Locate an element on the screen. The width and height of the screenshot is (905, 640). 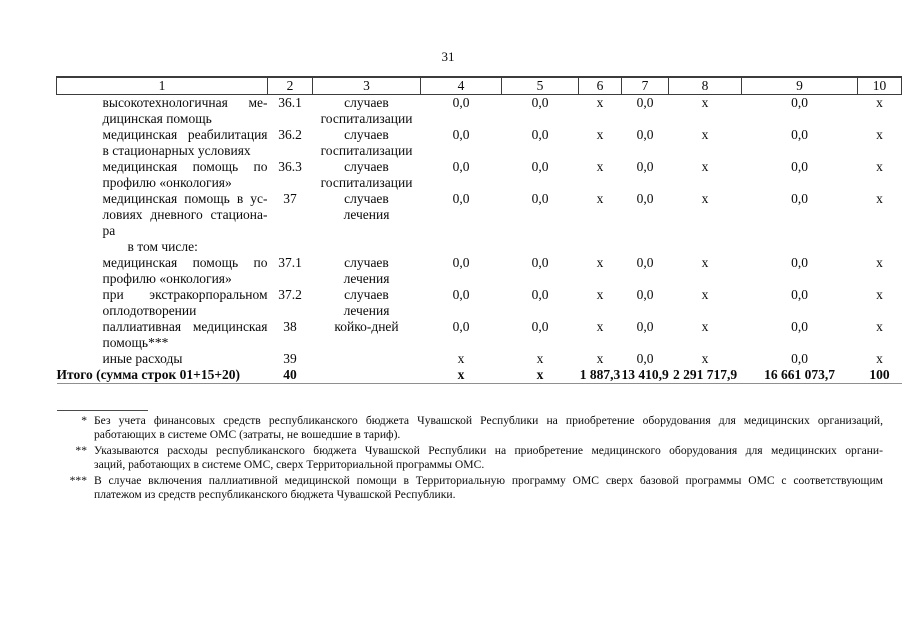
footnote-marker: * is located at coordinates (84, 420).